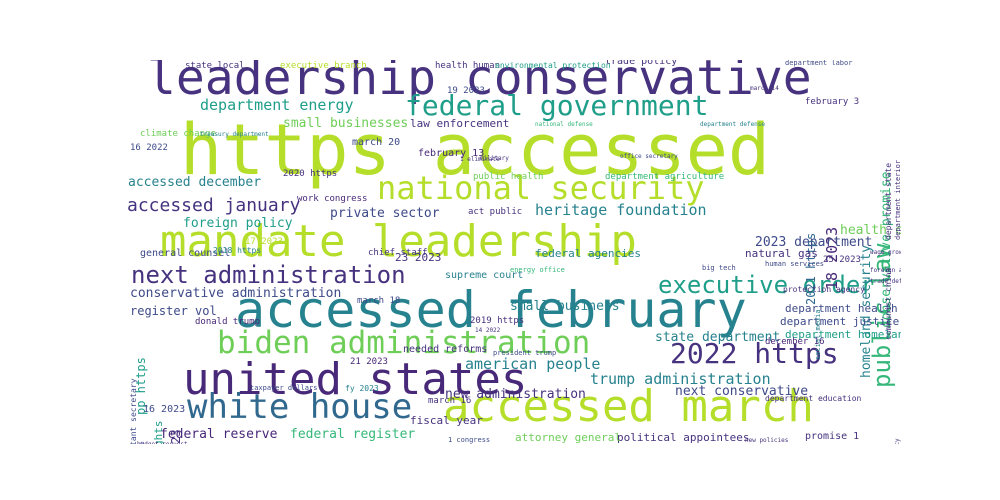 This screenshot has width=1000, height=500. Describe the element at coordinates (754, 353) in the screenshot. I see `word-2022-https: 2022 https` at that location.